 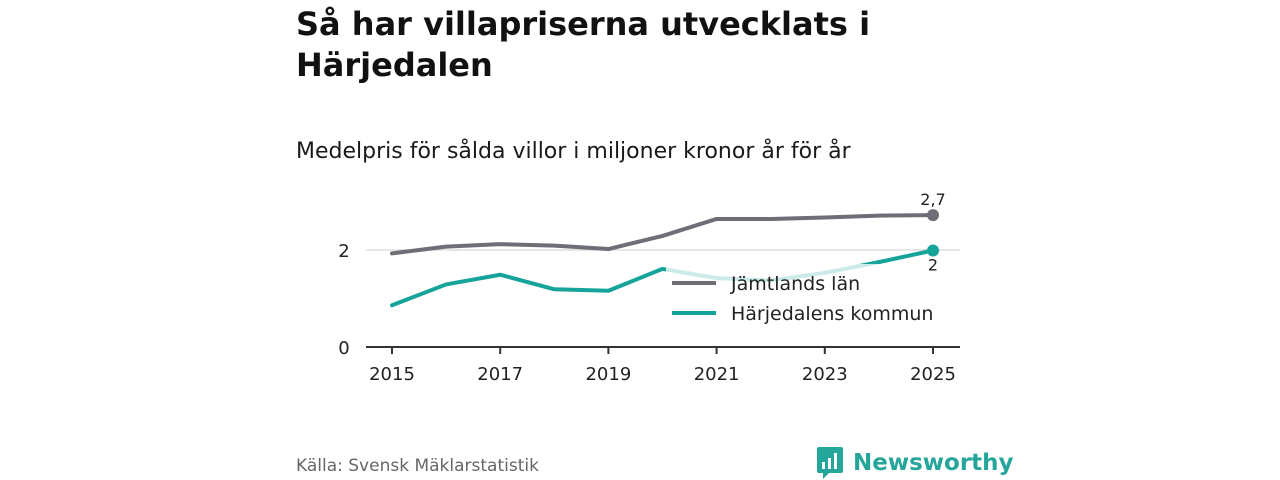 What do you see at coordinates (717, 374) in the screenshot?
I see `x-tick-label: 2021` at bounding box center [717, 374].